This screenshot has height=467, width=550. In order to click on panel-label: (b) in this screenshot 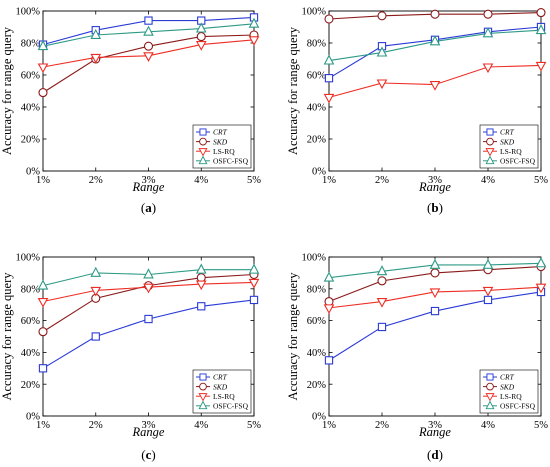, I will do `click(435, 207)`.